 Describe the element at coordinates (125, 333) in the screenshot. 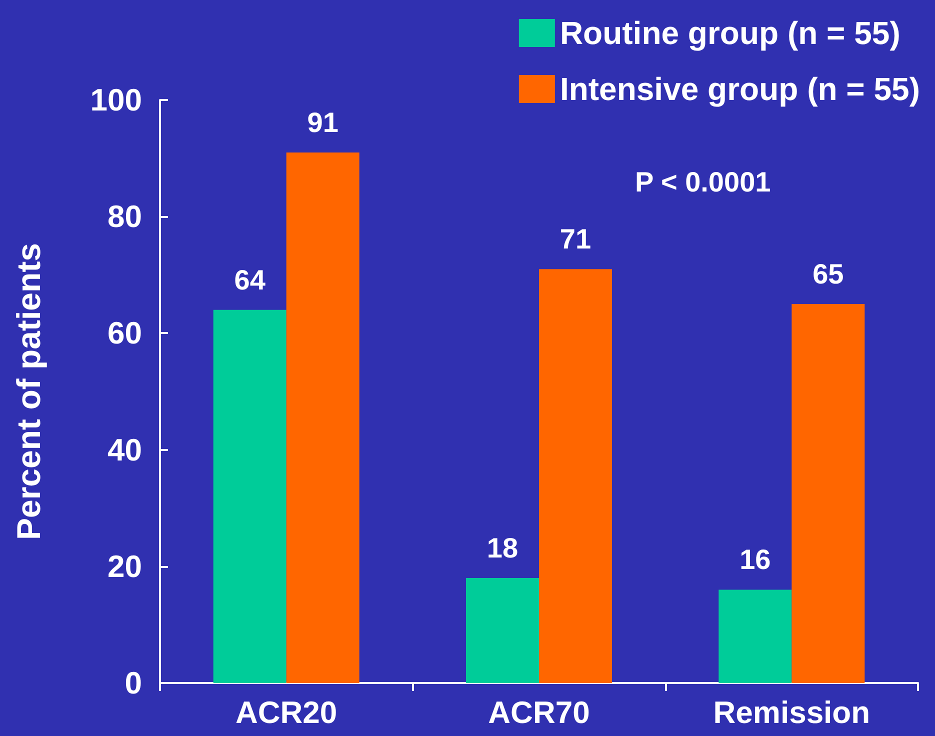

I see `y-tick-label: 60` at that location.